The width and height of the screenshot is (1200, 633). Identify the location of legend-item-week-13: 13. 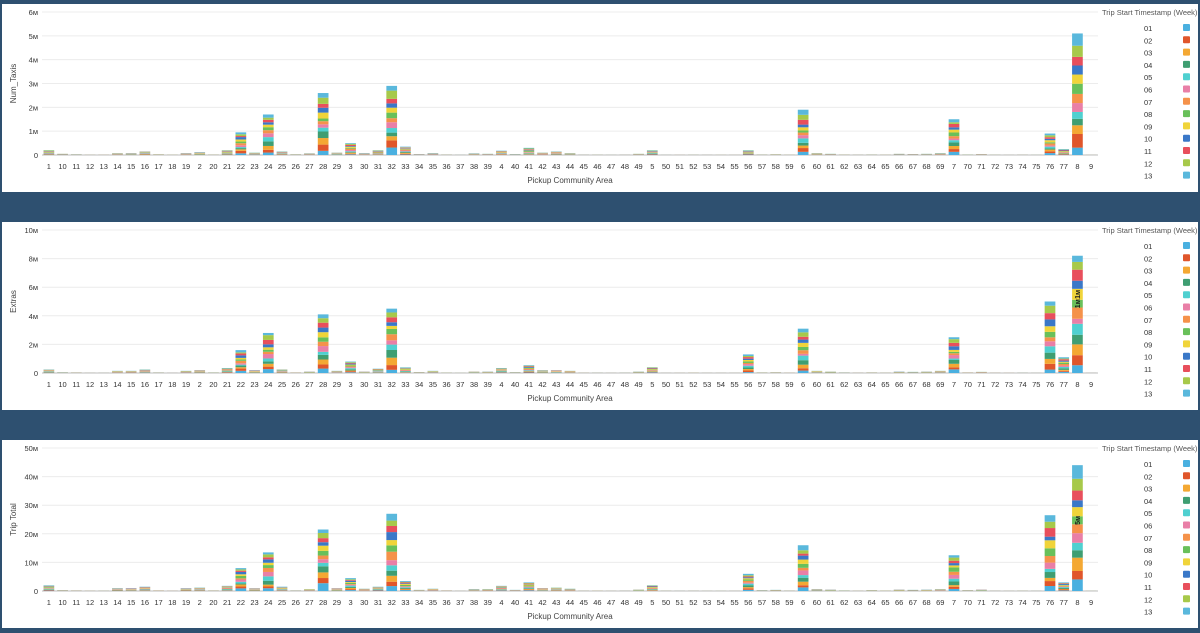
(1167, 394).